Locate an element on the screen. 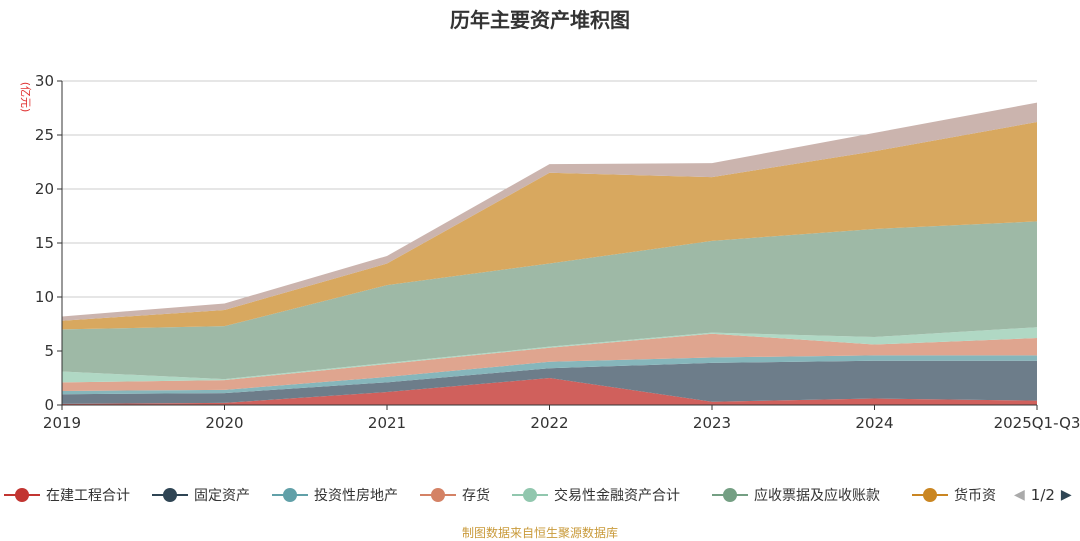 The height and width of the screenshot is (541, 1080). x-tick-label: 2025Q1-Q3 is located at coordinates (1037, 423).